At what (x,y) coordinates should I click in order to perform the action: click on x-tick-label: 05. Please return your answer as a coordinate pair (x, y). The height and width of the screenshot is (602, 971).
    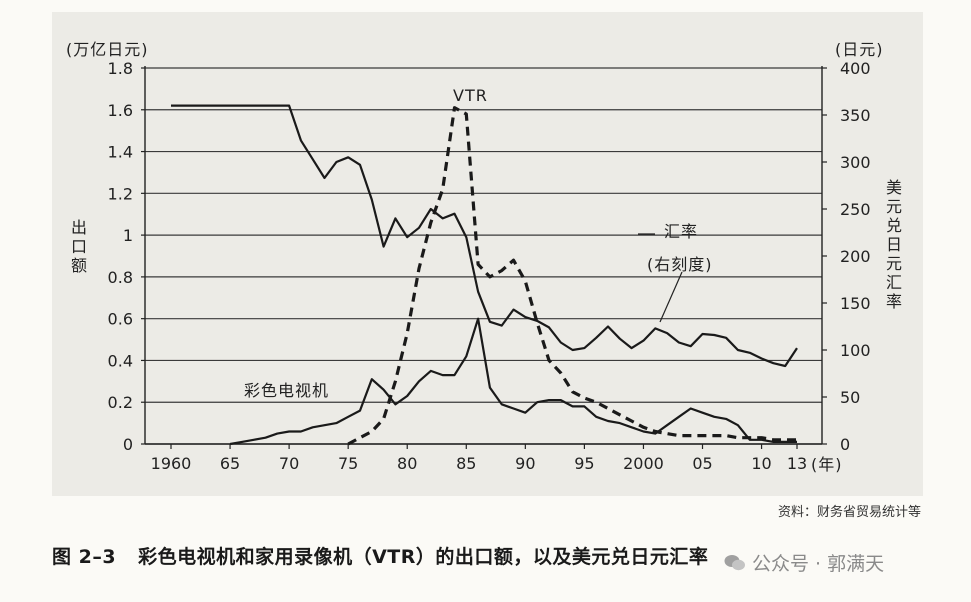
    Looking at the image, I should click on (702, 463).